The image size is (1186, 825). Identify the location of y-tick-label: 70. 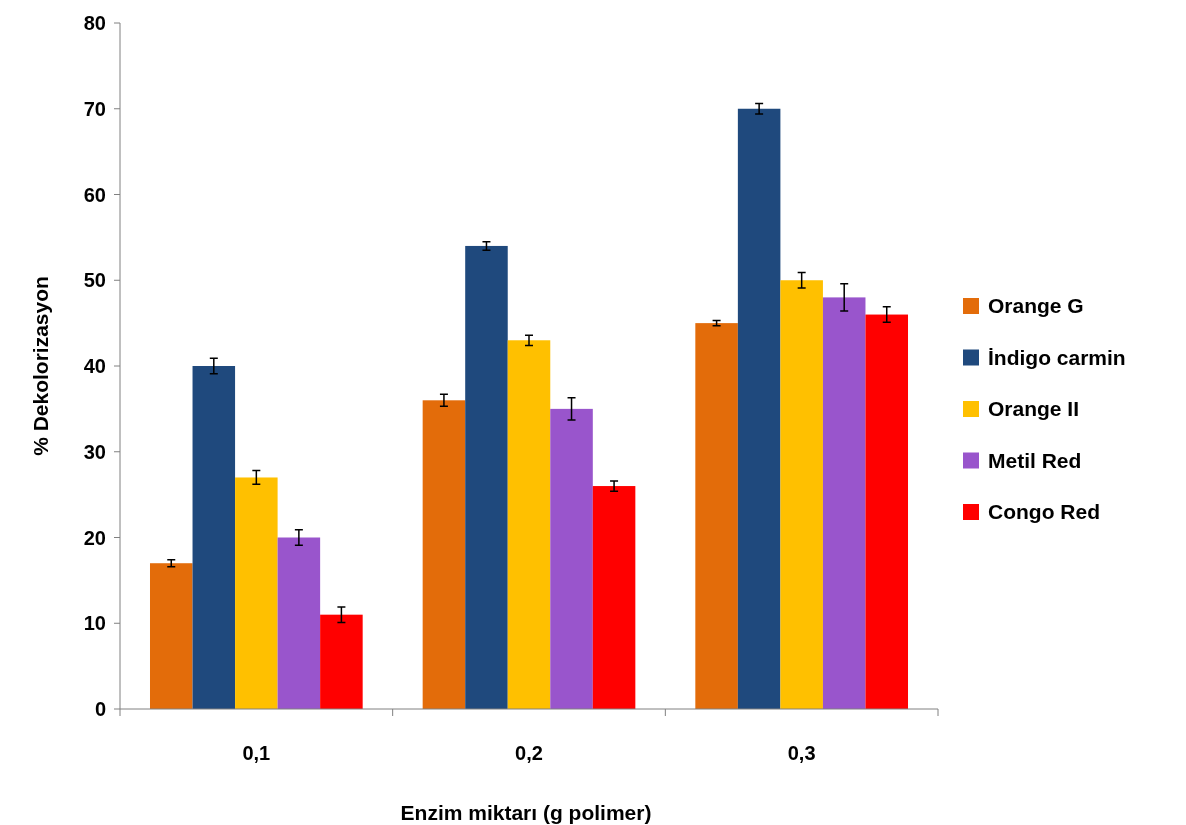
(94, 108).